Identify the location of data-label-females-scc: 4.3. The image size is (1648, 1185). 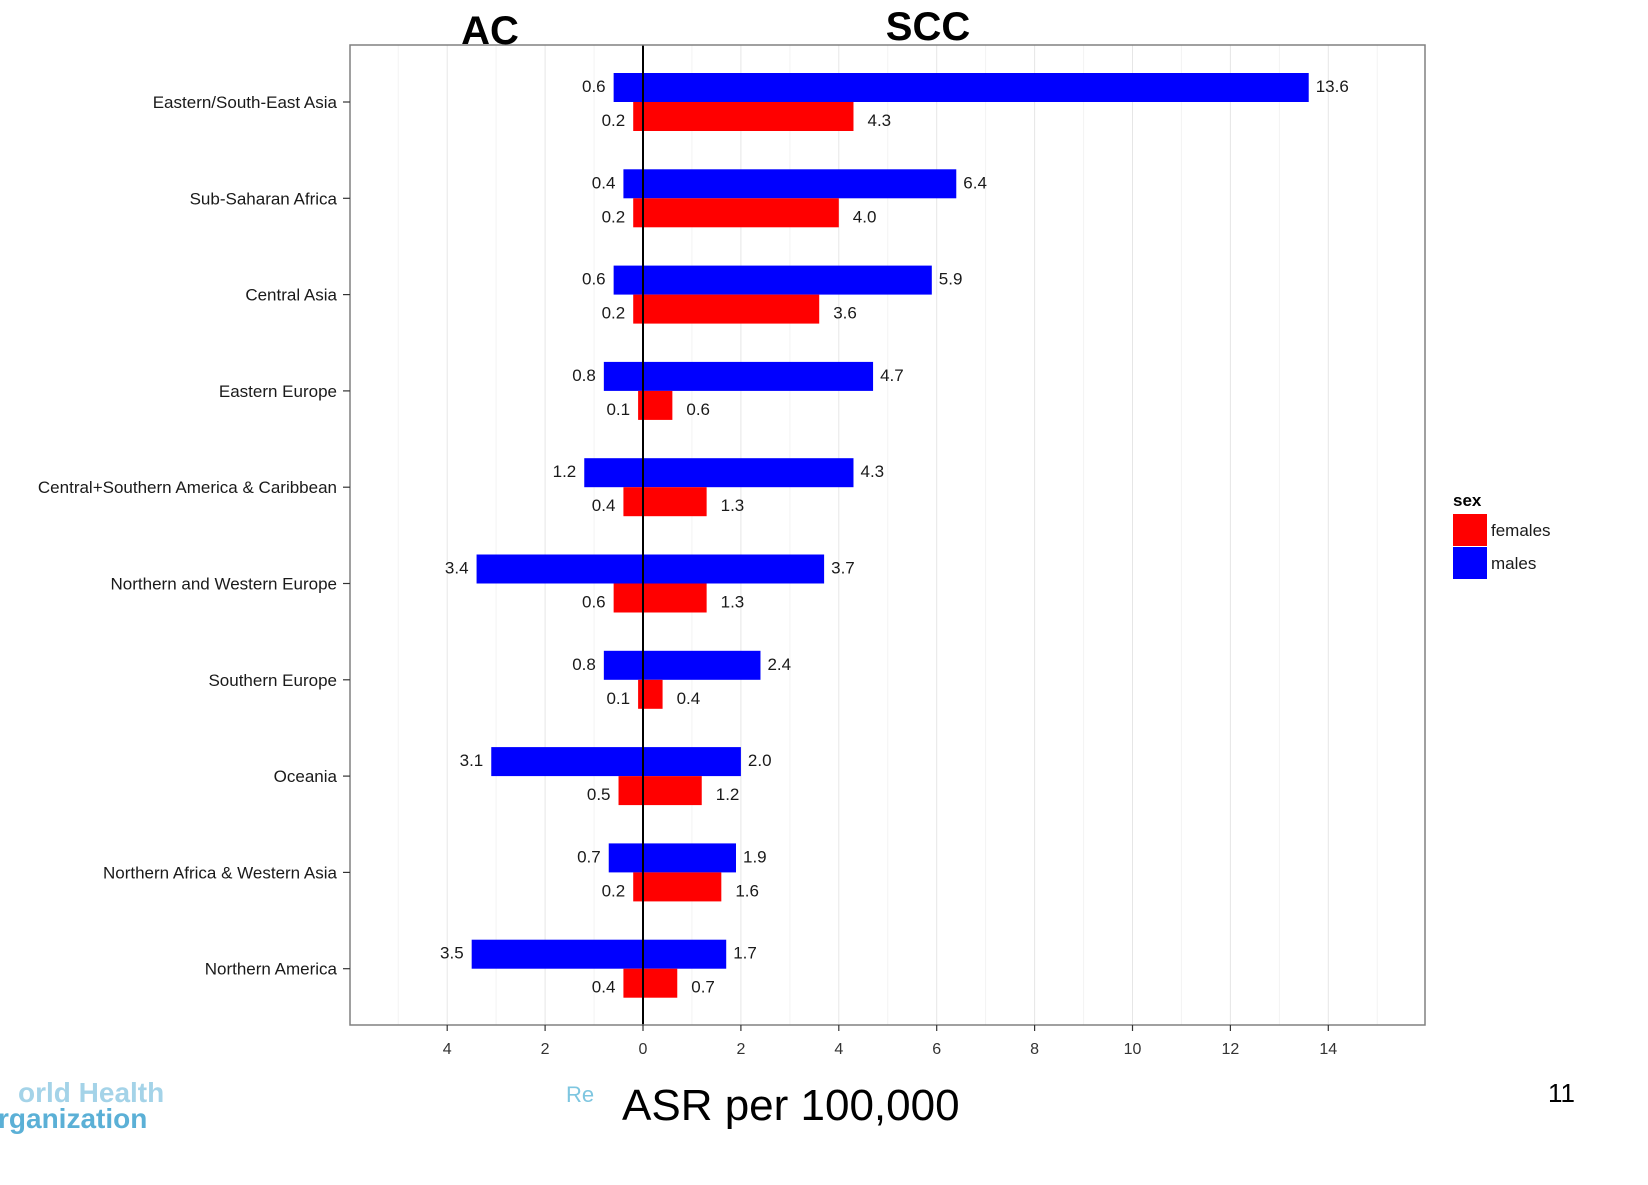
(879, 120).